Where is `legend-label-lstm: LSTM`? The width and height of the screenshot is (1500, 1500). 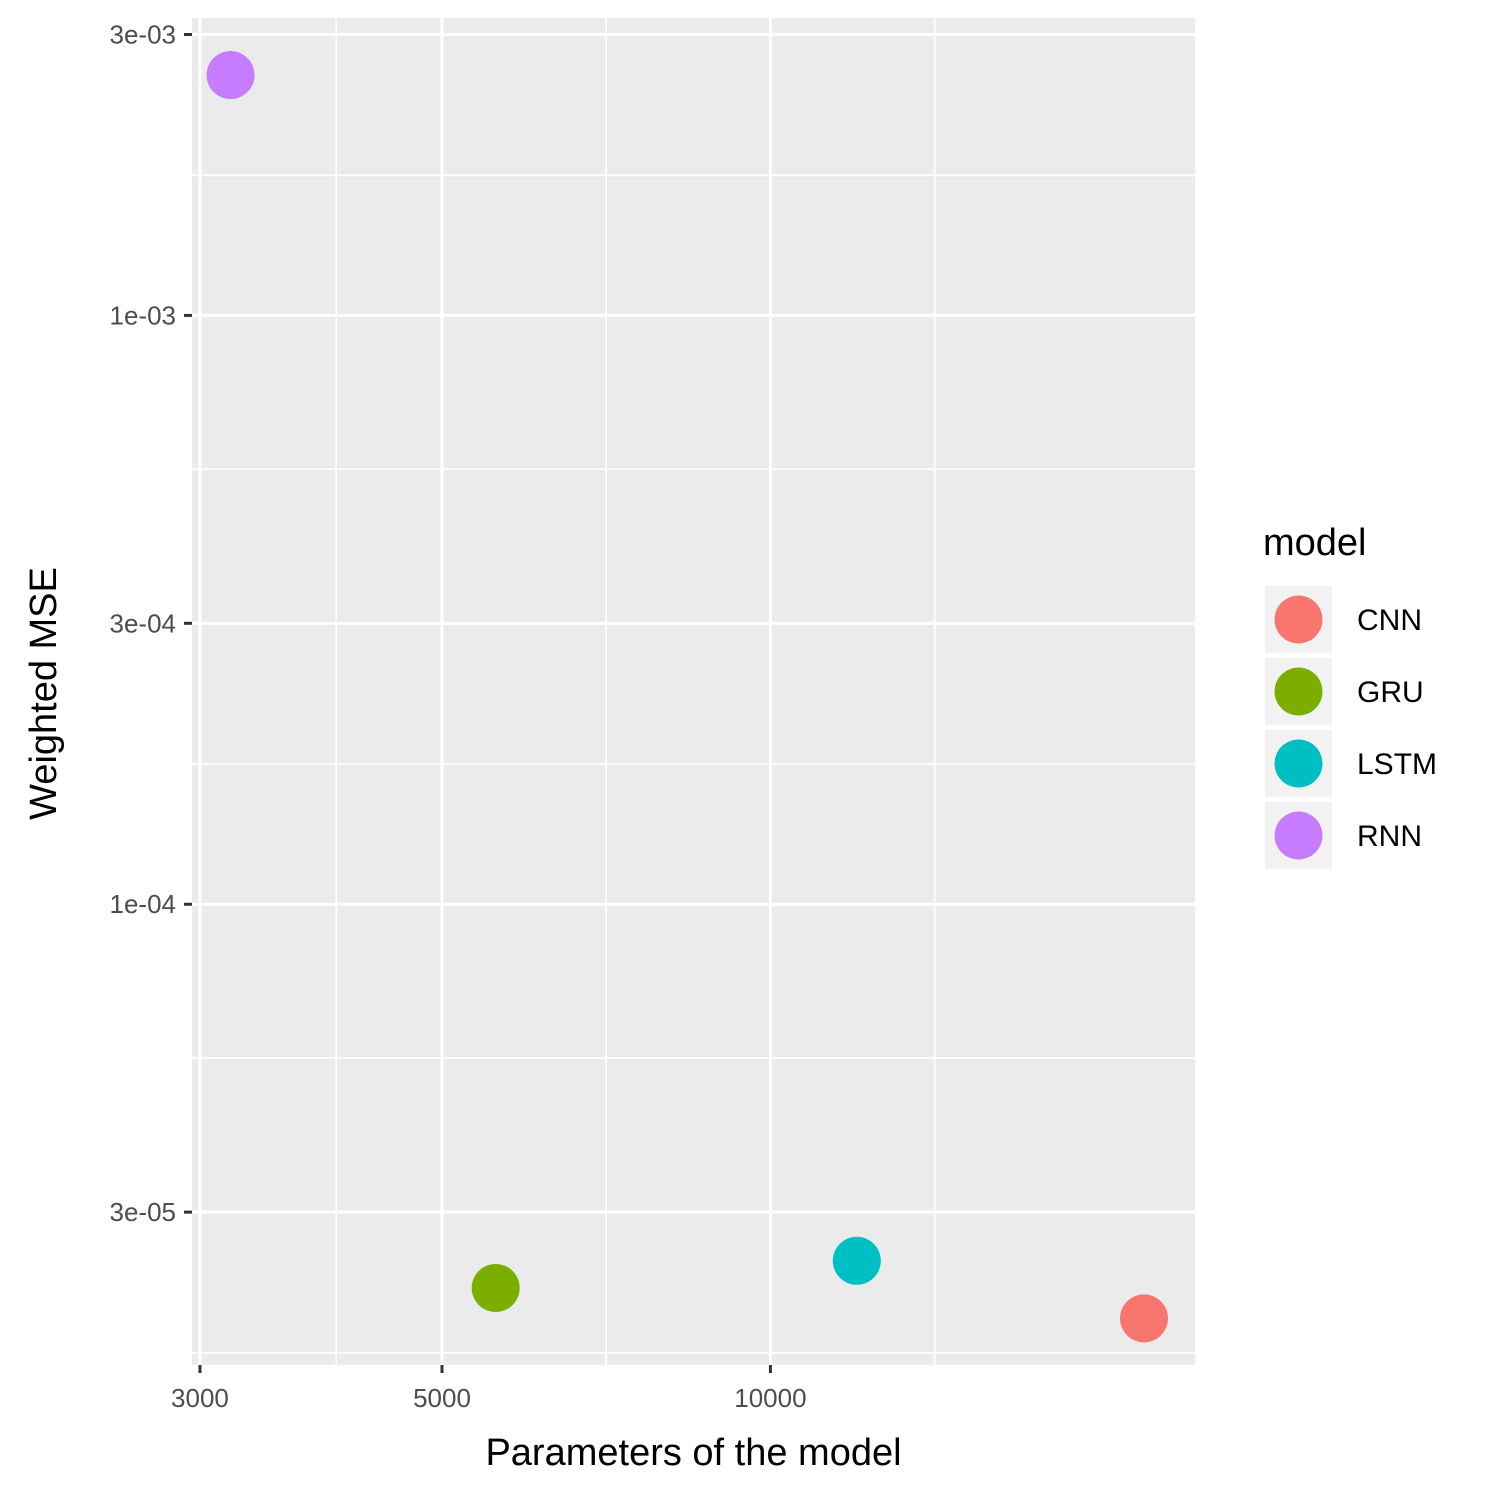
legend-label-lstm: LSTM is located at coordinates (1397, 764).